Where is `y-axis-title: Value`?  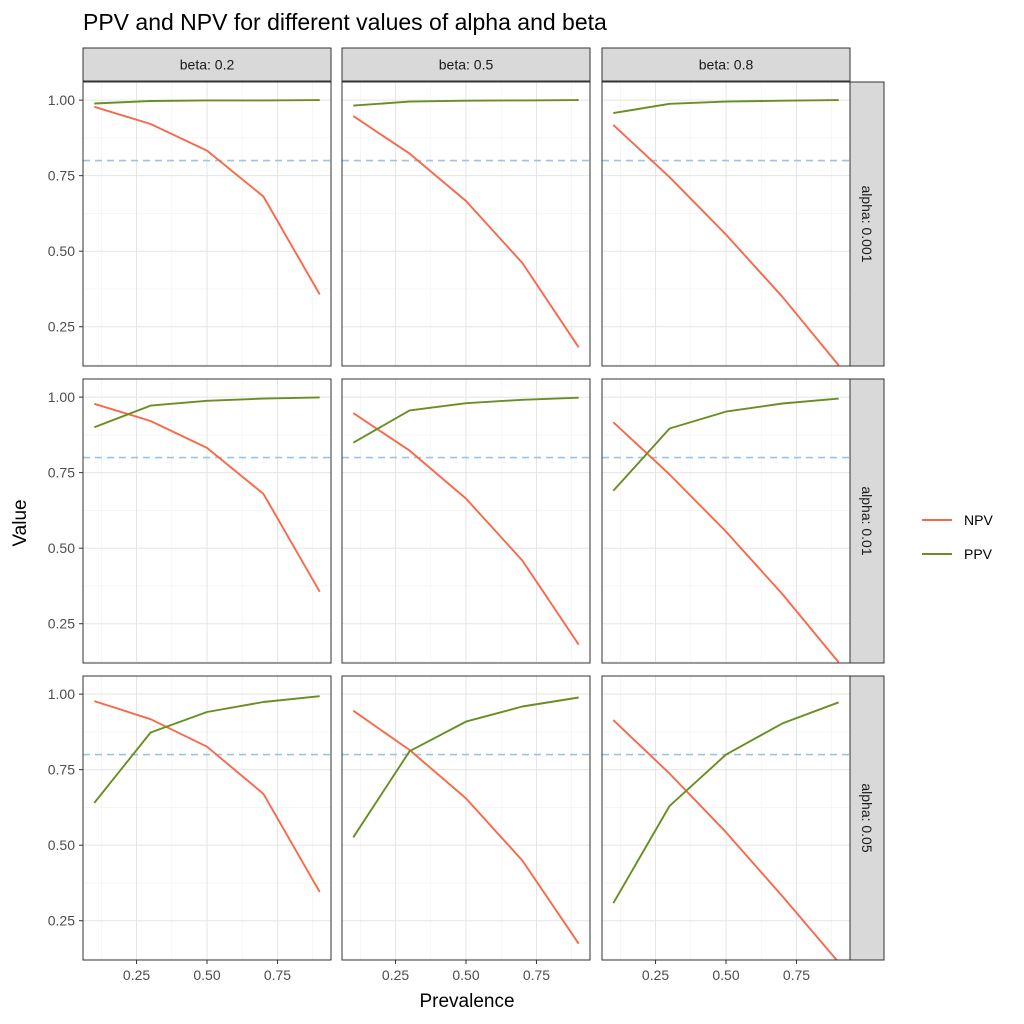
y-axis-title: Value is located at coordinates (20, 522).